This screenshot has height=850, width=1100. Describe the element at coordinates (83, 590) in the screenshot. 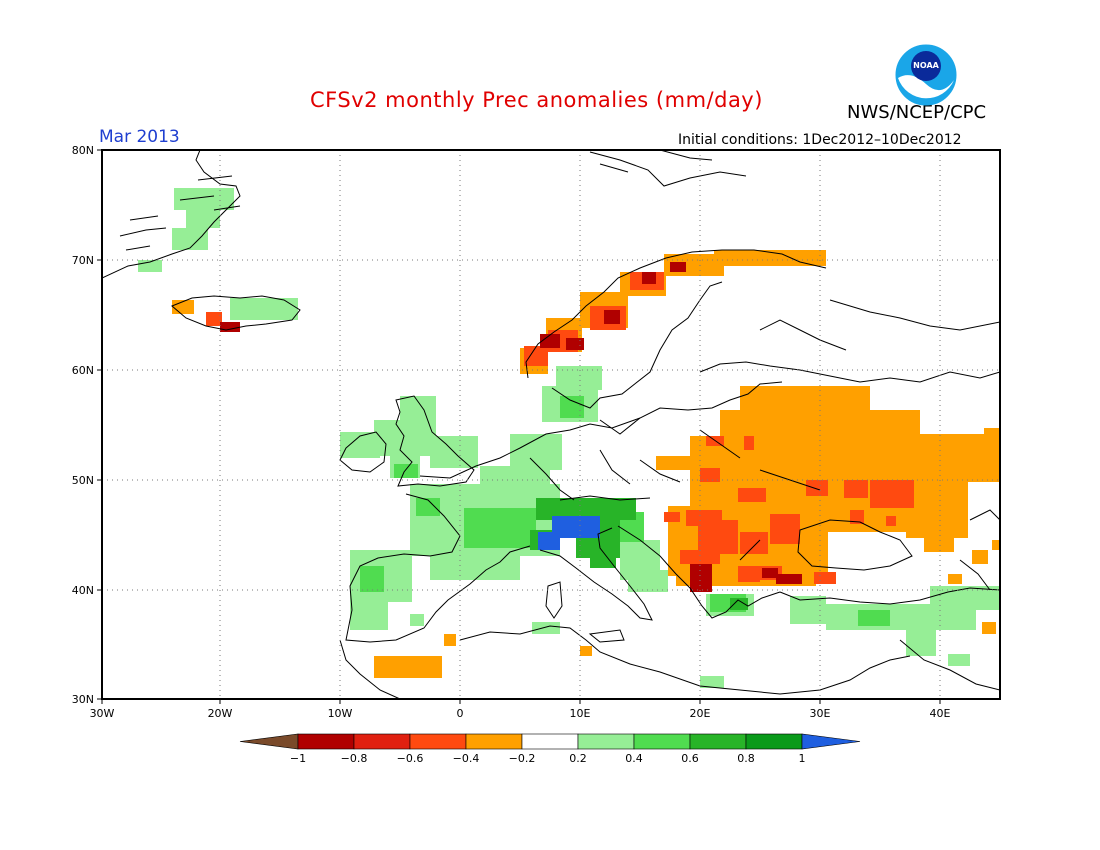

I see `lat-label: 40N` at that location.